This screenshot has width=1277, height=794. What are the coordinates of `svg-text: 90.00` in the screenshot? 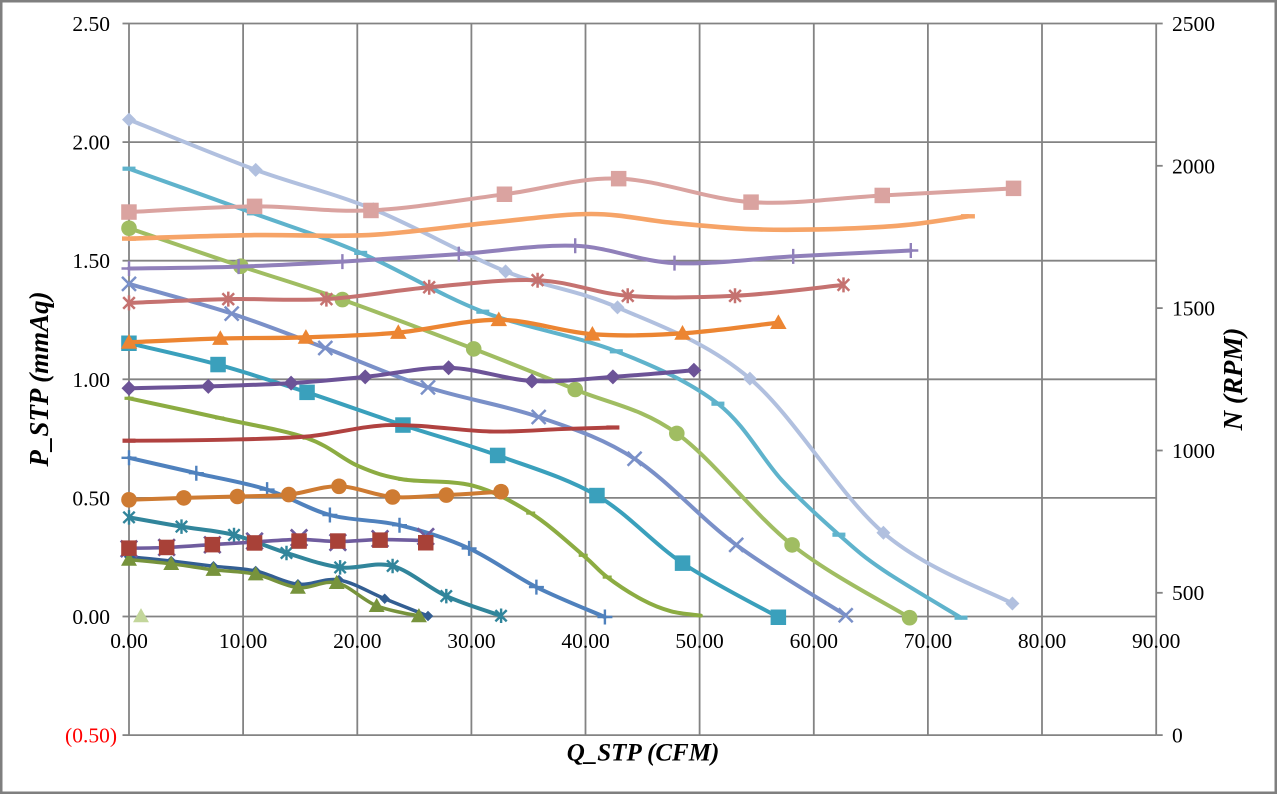 It's located at (1156, 641).